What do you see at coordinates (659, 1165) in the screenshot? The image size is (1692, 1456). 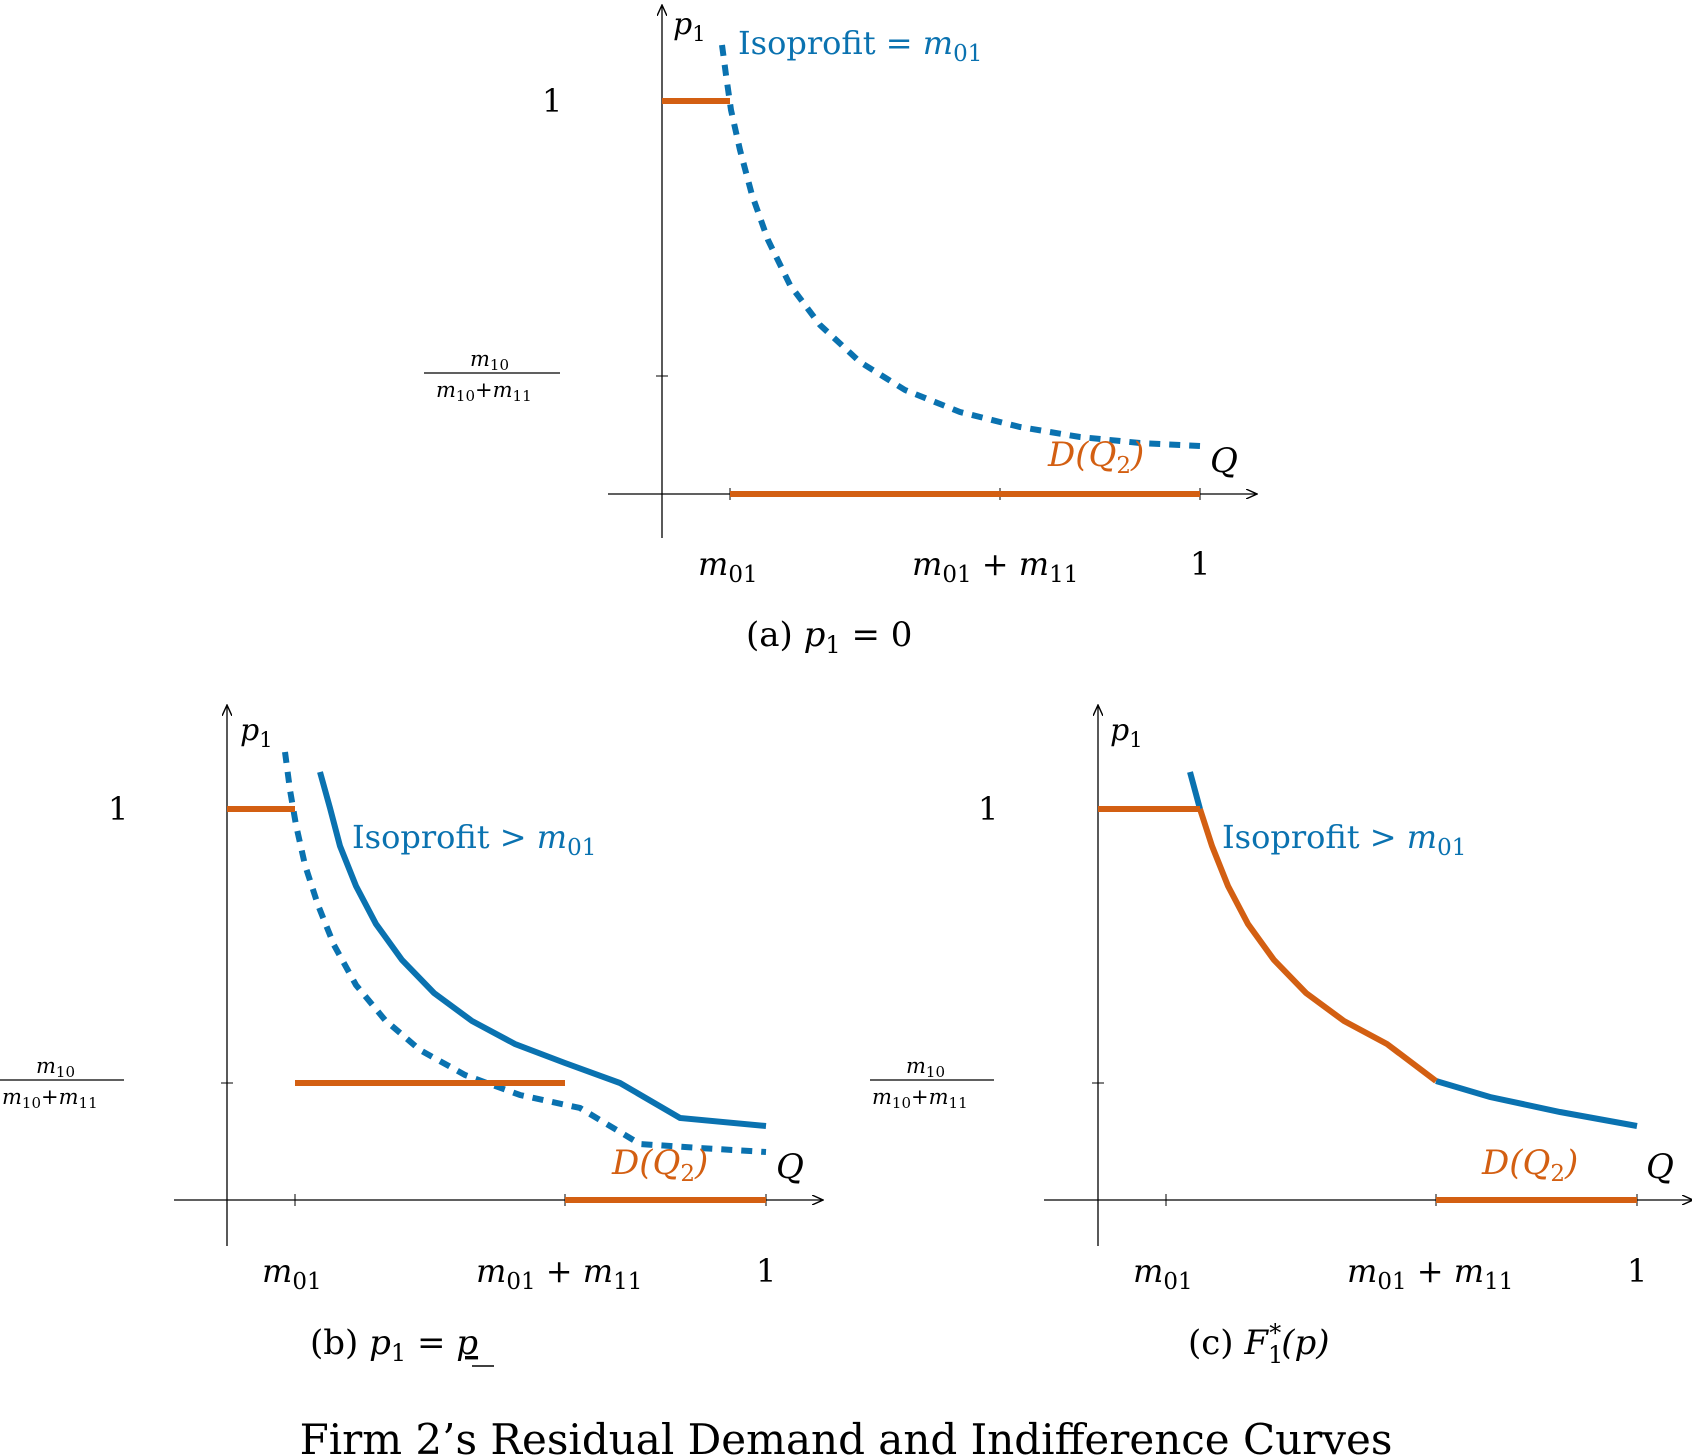 I see `panel-b-demand-label: D(Q2)` at bounding box center [659, 1165].